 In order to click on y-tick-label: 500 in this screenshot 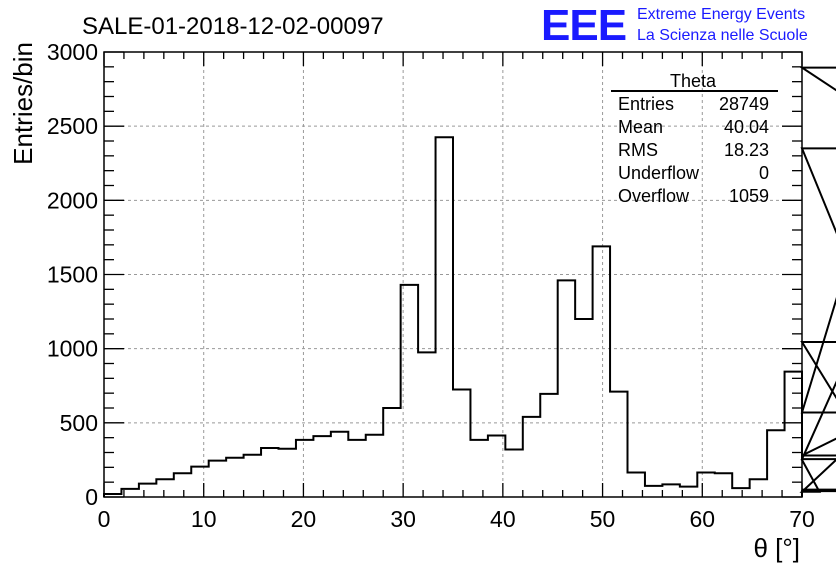, I will do `click(79, 423)`.